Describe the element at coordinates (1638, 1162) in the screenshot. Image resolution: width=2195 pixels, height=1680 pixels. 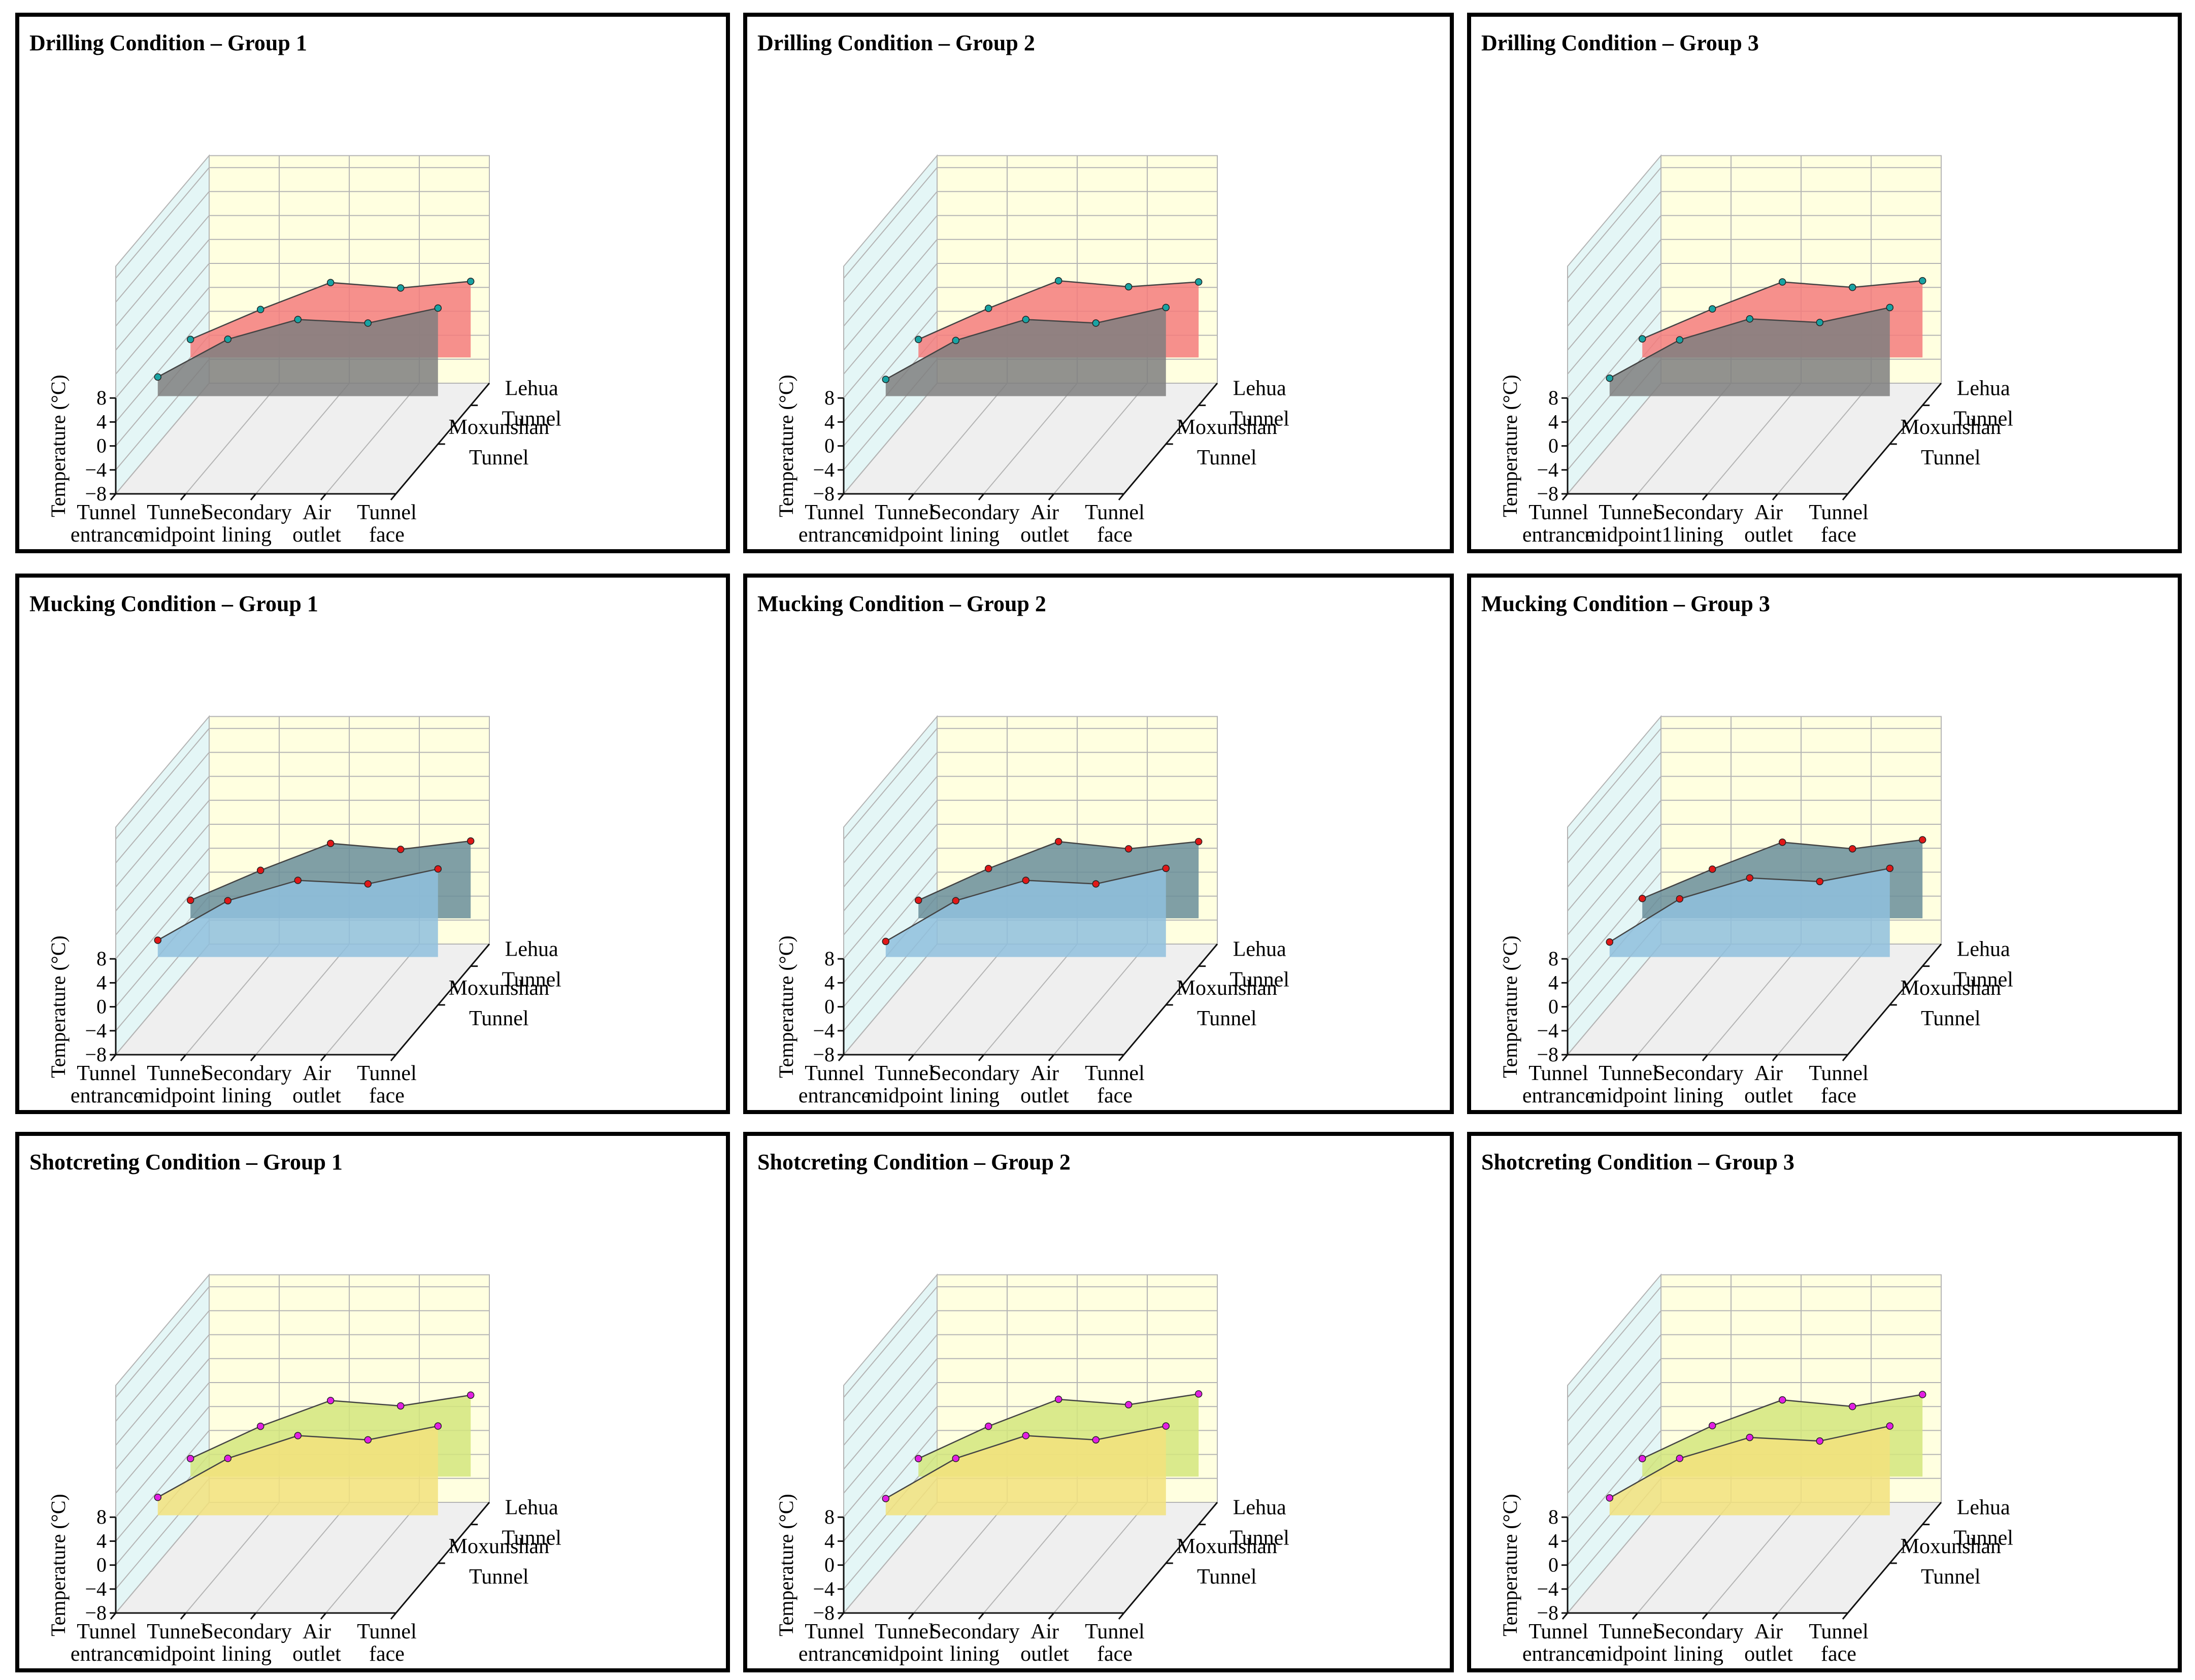
I see `chart-title: Shotcreting Condition – Group 3` at that location.